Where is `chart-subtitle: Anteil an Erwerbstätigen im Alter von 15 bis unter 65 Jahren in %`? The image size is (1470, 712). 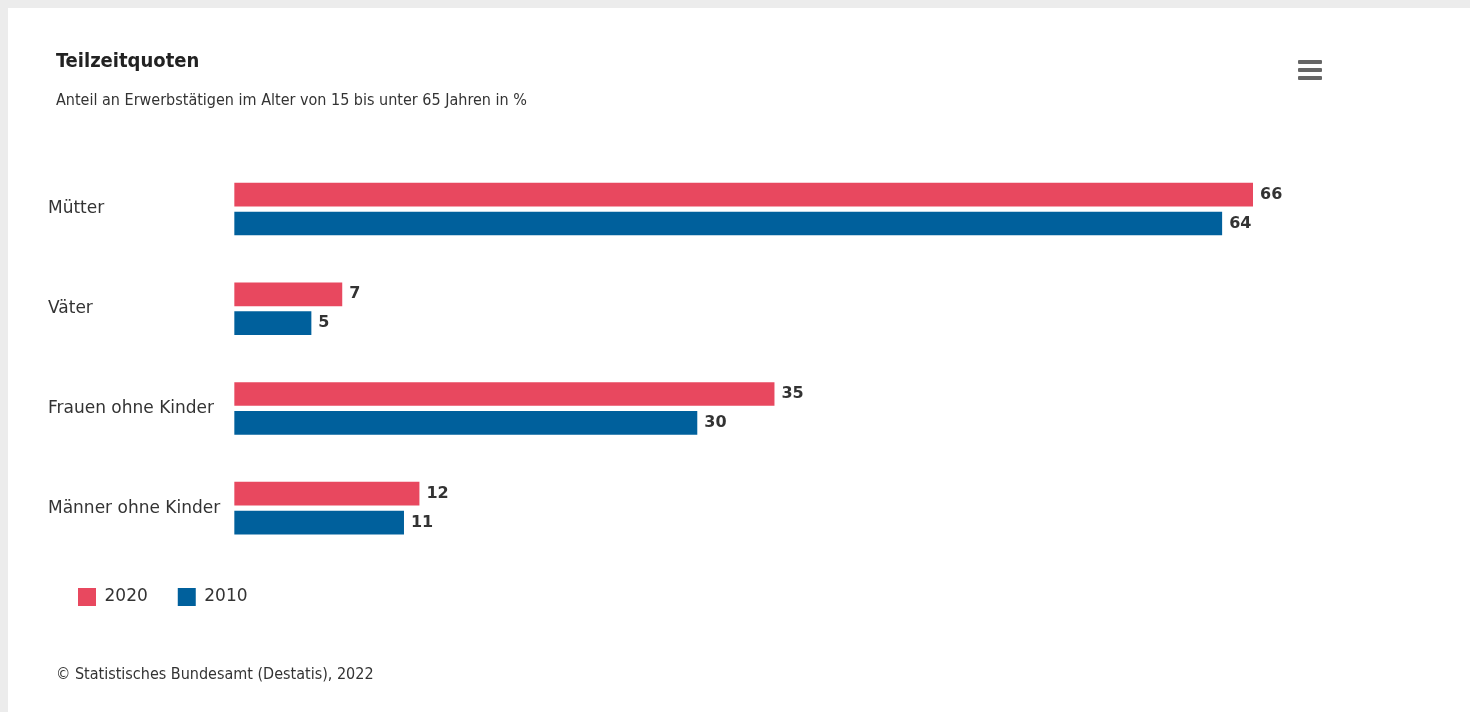 chart-subtitle: Anteil an Erwerbstätigen im Alter von 15 bis unter 65 Jahren in % is located at coordinates (291, 99).